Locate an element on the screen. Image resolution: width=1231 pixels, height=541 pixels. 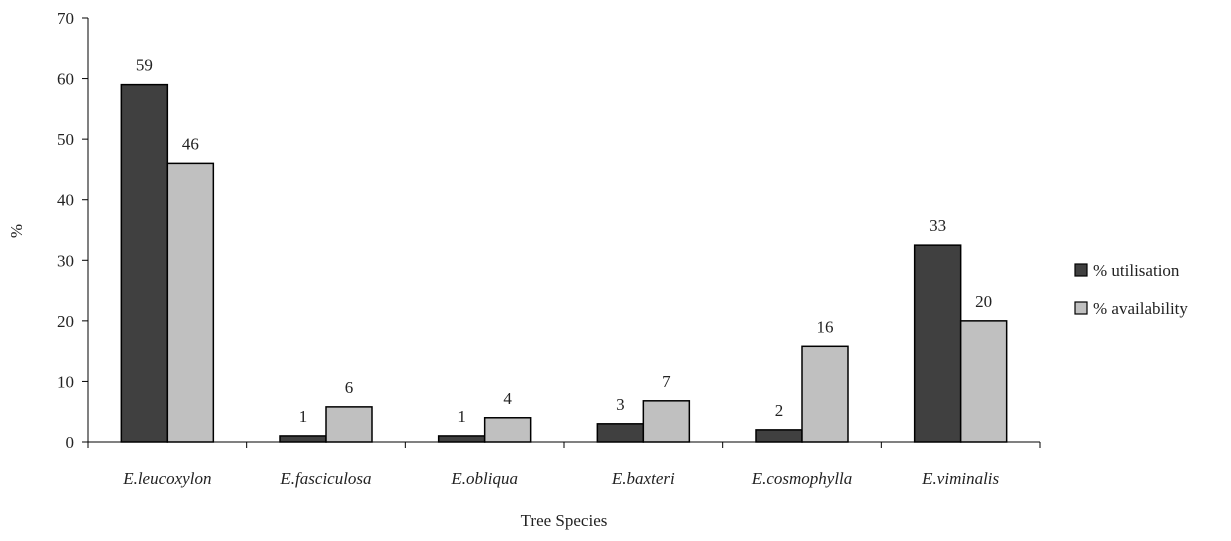
data-label: 20 is located at coordinates (983, 301).